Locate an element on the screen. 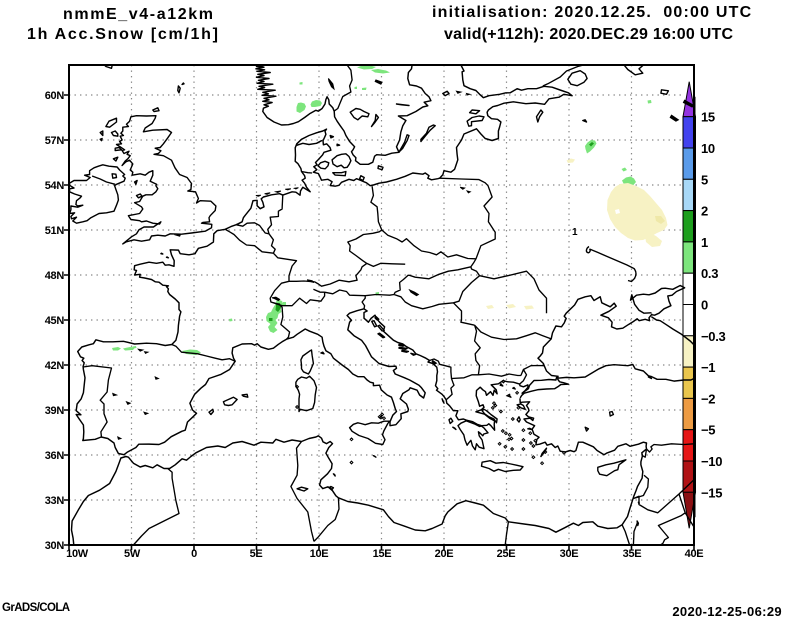 The image size is (800, 618). svg-text: 15E is located at coordinates (382, 554).